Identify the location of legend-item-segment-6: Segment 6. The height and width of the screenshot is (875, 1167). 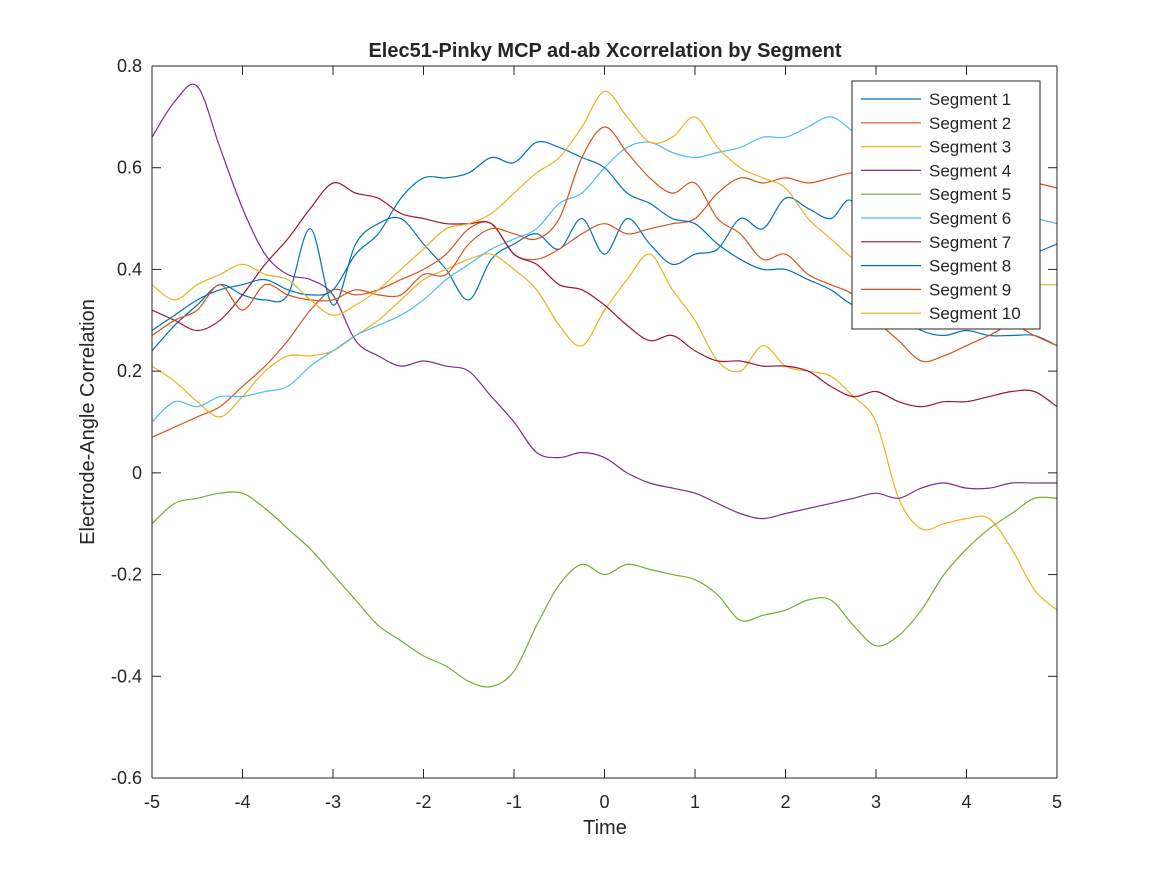
(936, 218).